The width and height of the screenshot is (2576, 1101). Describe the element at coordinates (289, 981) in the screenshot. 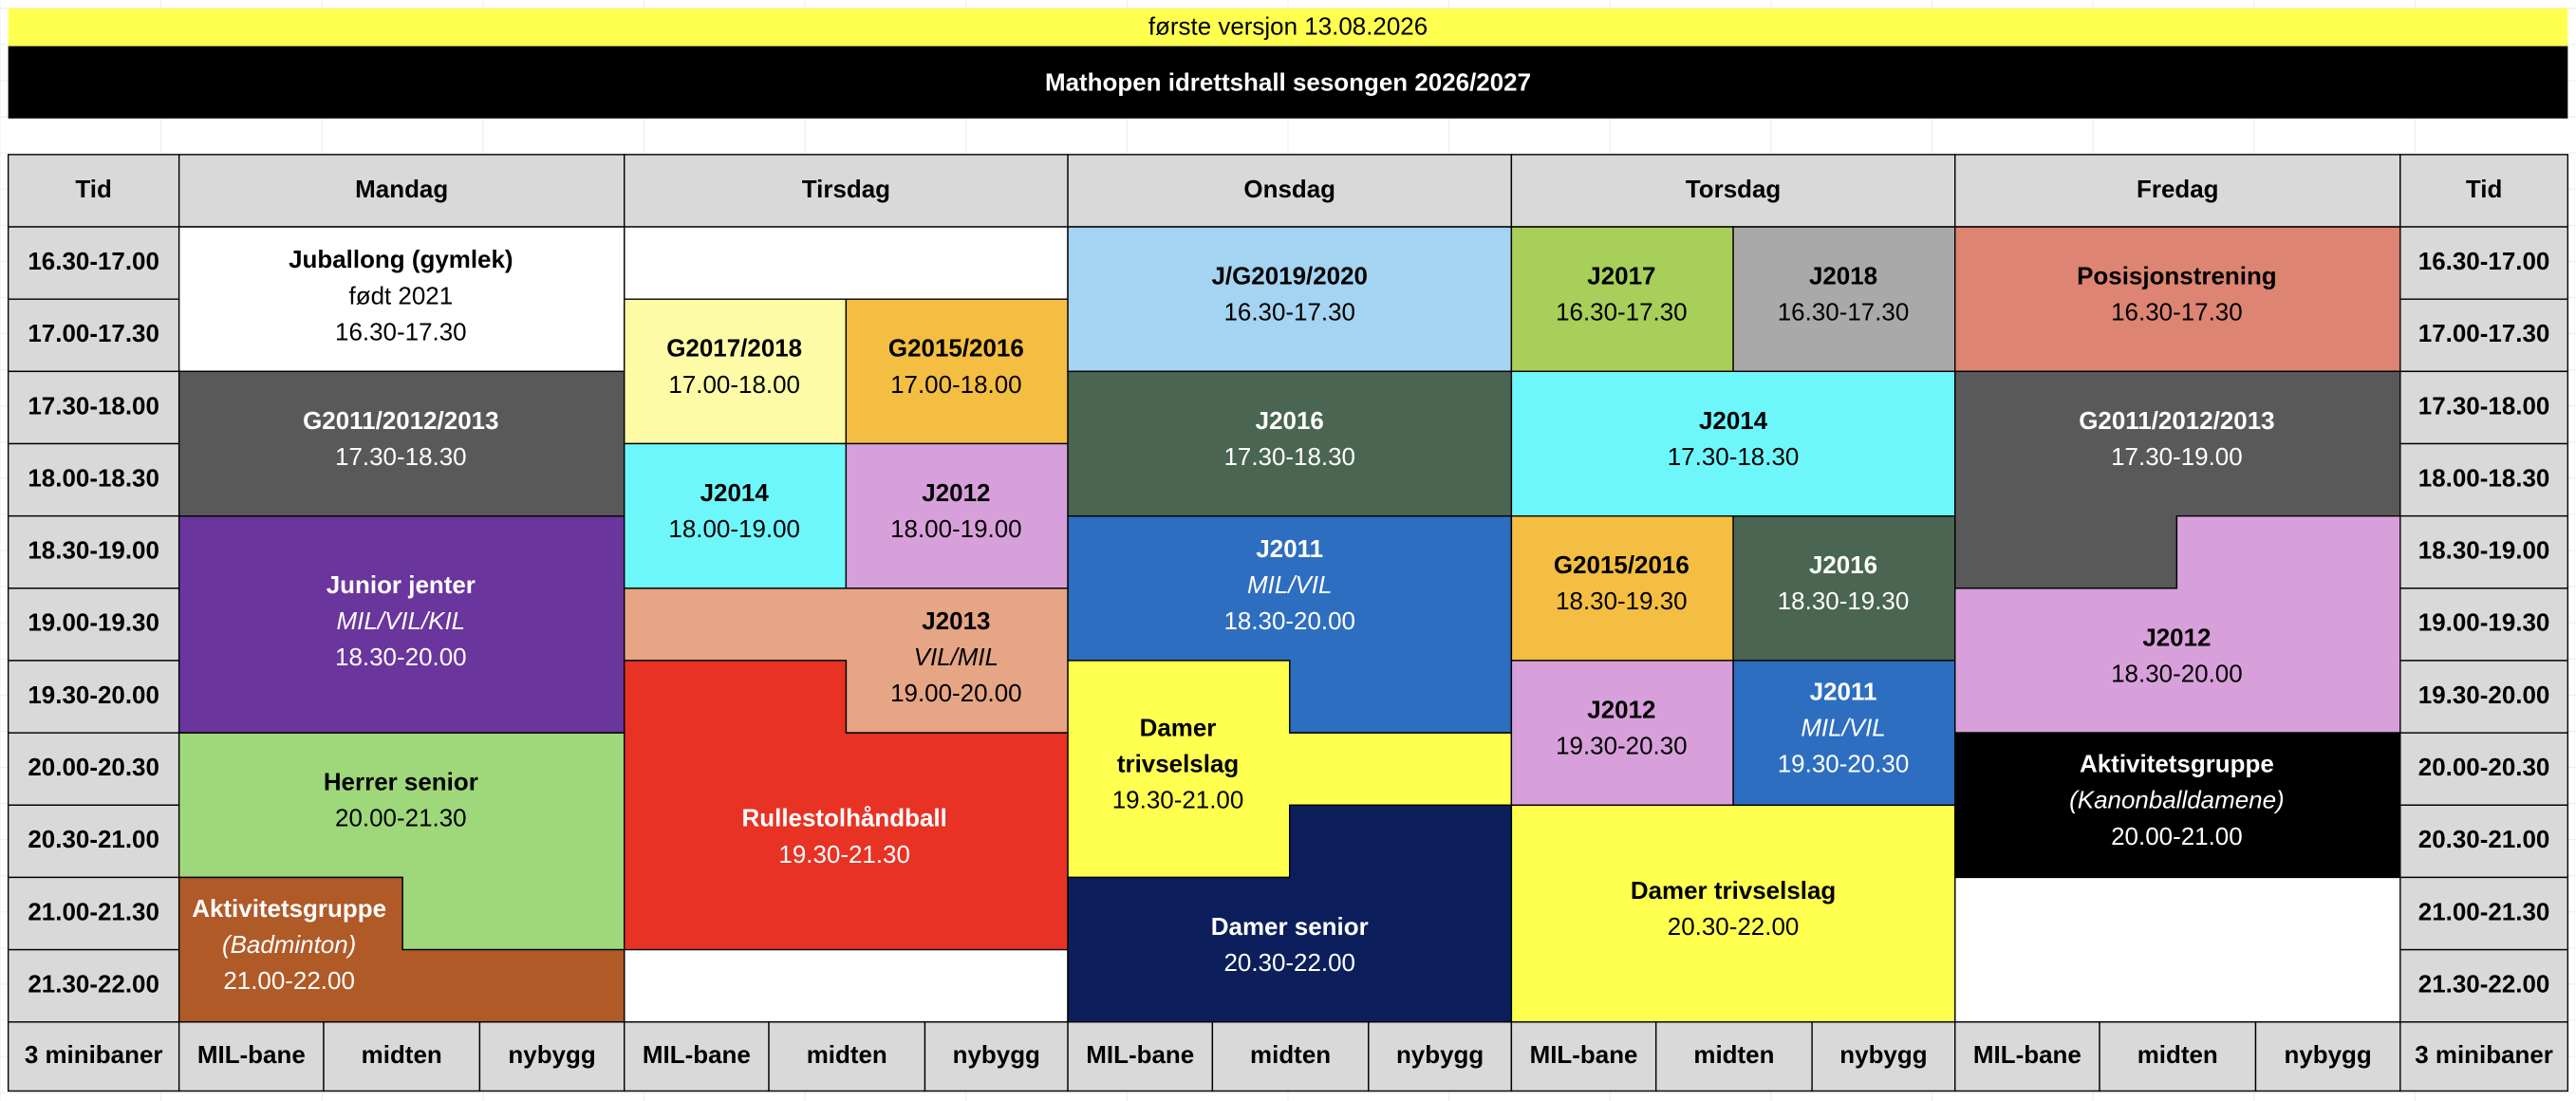

I see `activity-text: 21.00-22.00` at that location.